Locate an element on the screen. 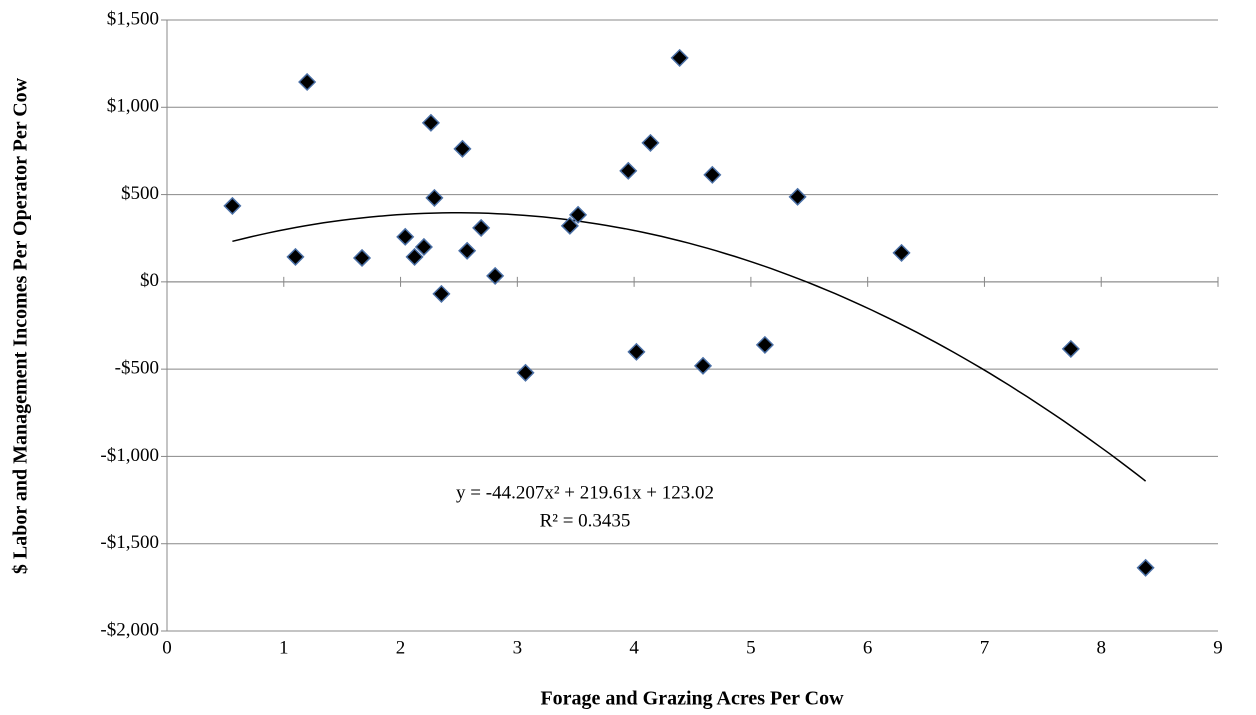 This screenshot has width=1256, height=715. y-tick-label: -$1,000 is located at coordinates (129, 455).